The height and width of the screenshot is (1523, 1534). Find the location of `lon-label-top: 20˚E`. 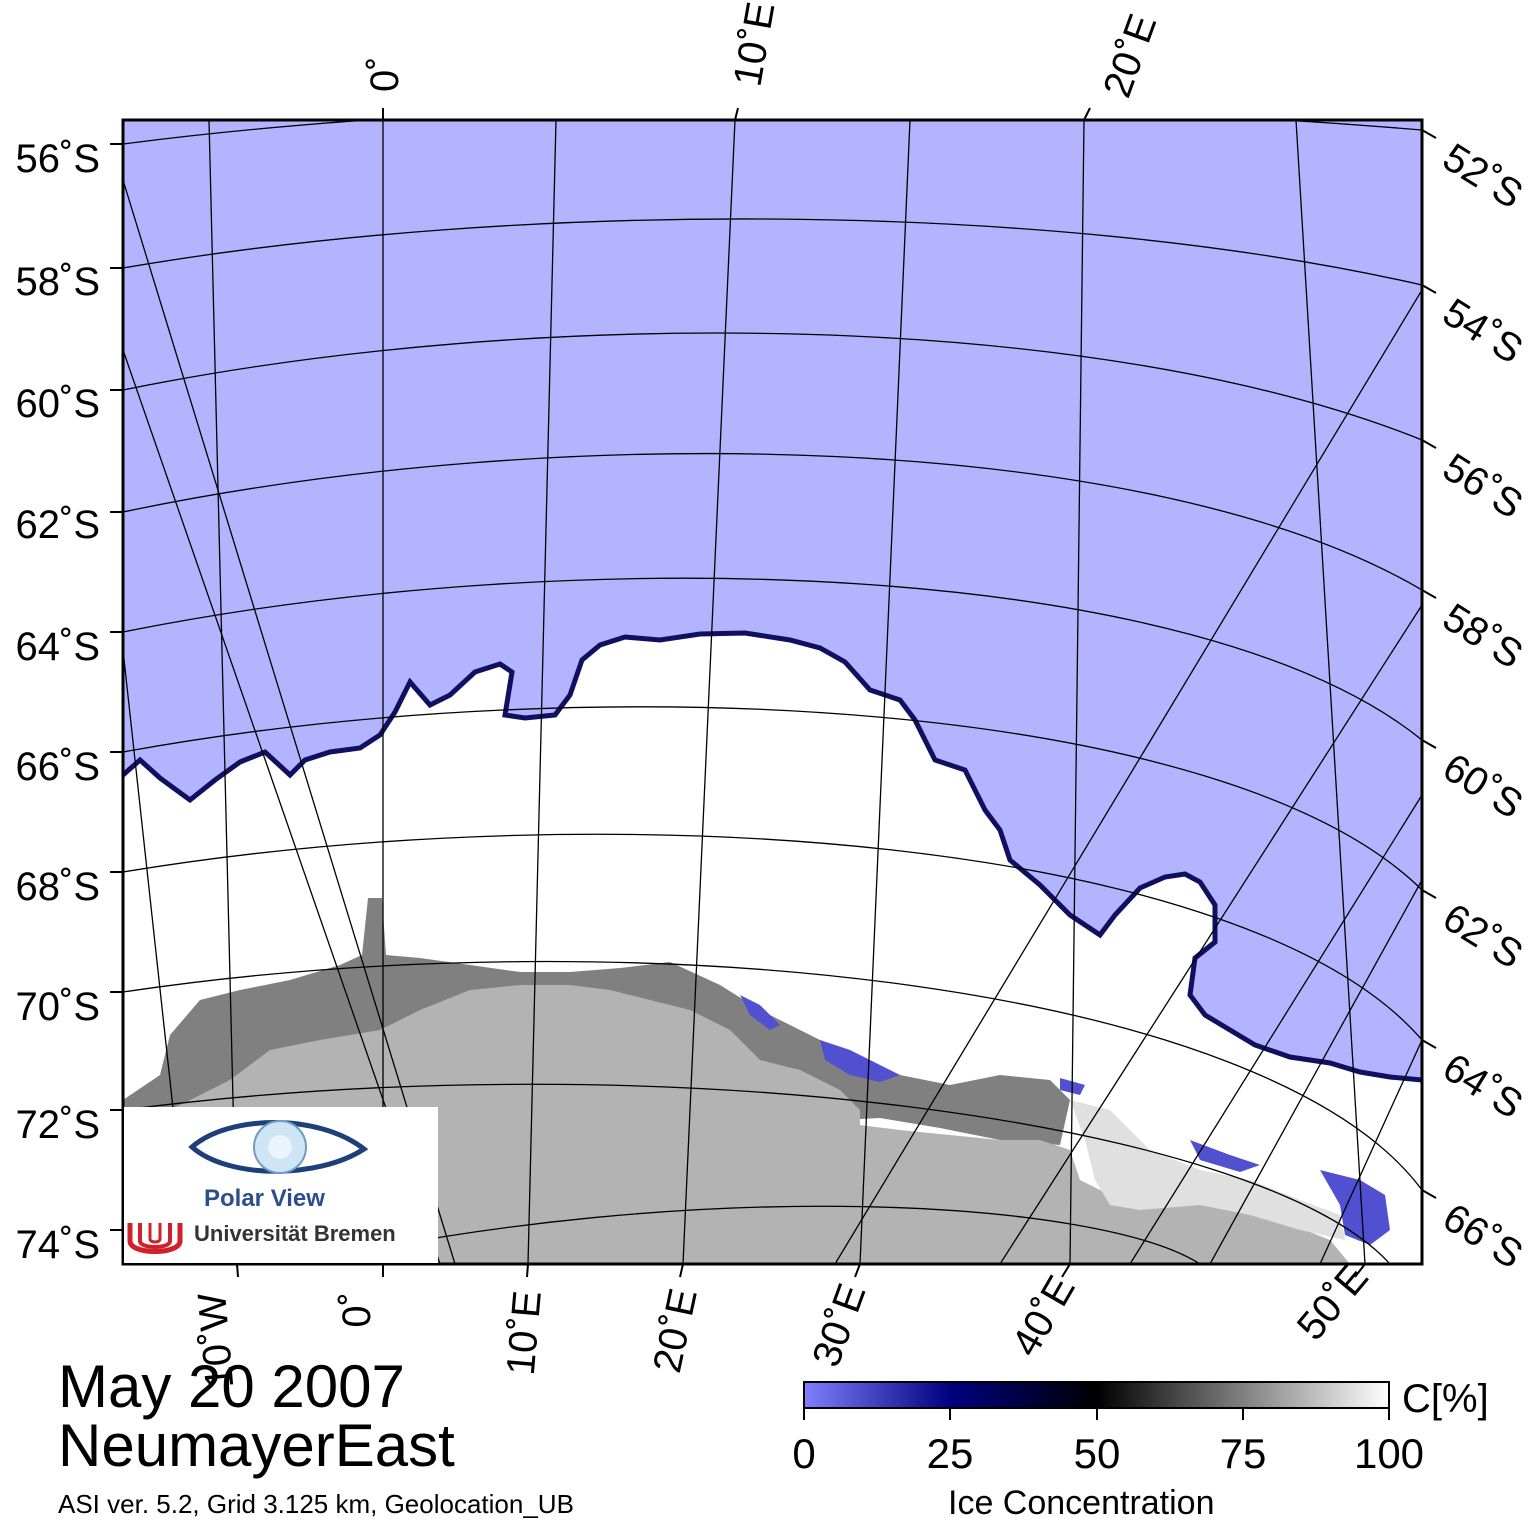

lon-label-top: 20˚E is located at coordinates (1130, 56).